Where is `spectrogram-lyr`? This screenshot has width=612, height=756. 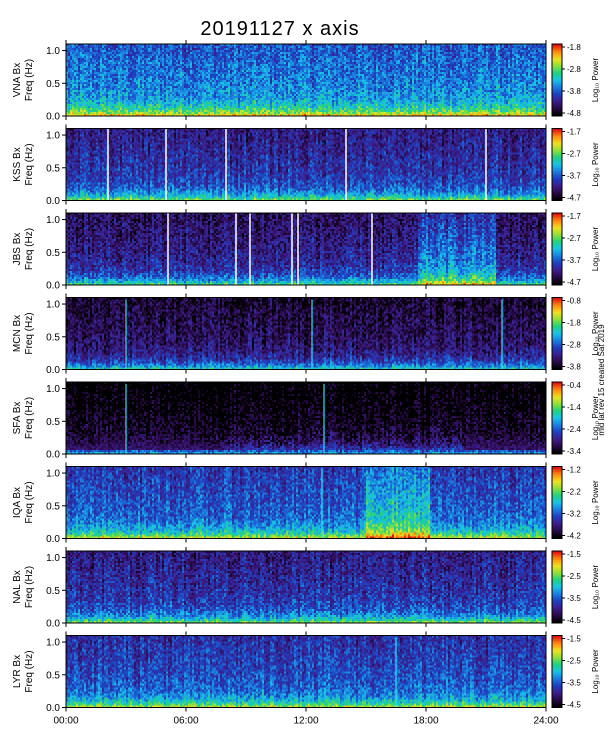 spectrogram-lyr is located at coordinates (306, 671).